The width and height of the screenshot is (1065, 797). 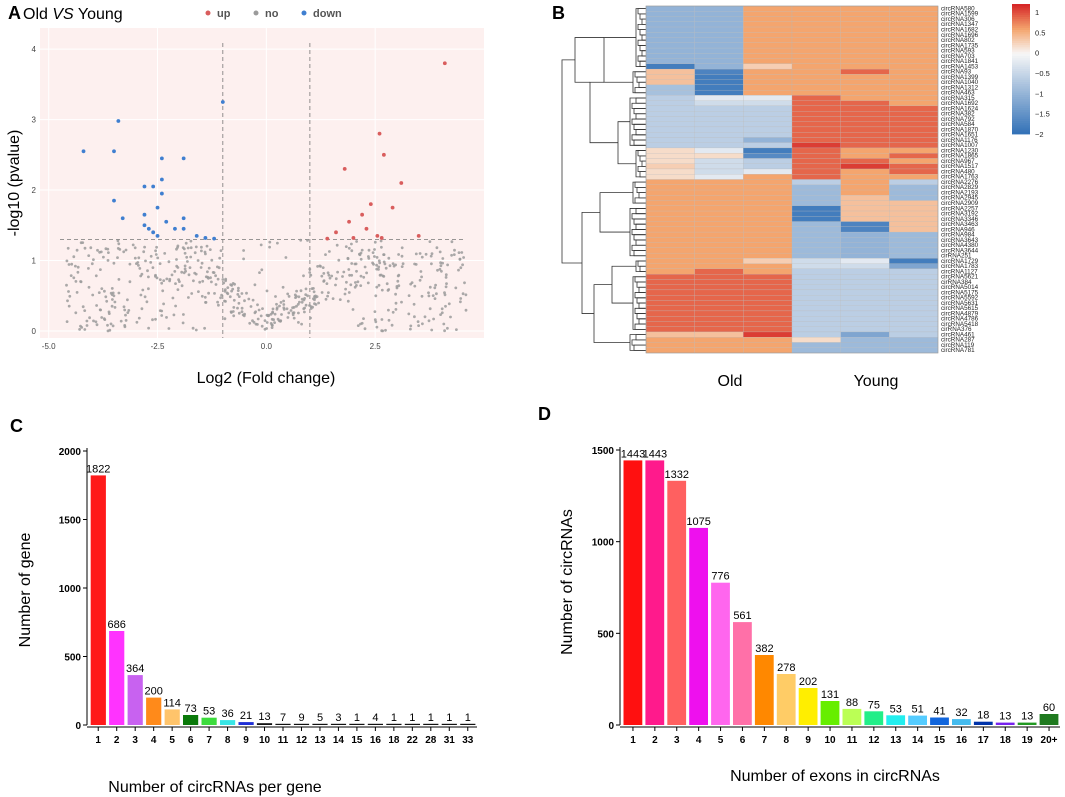 I want to click on heatmap-row-label: circRNA5615, so click(x=960, y=308).